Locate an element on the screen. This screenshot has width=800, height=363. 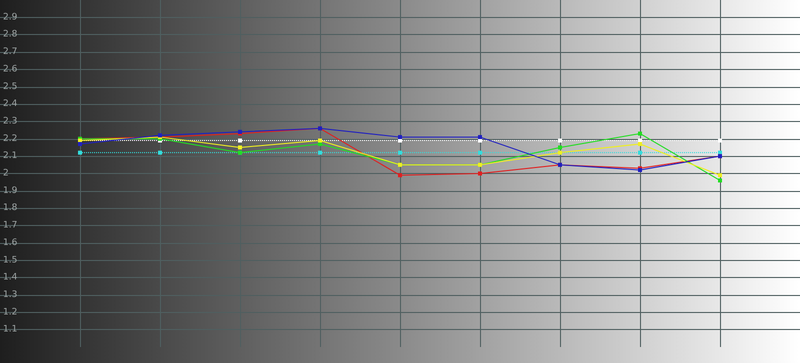
y-tick-label: 2 is located at coordinates (6, 173).